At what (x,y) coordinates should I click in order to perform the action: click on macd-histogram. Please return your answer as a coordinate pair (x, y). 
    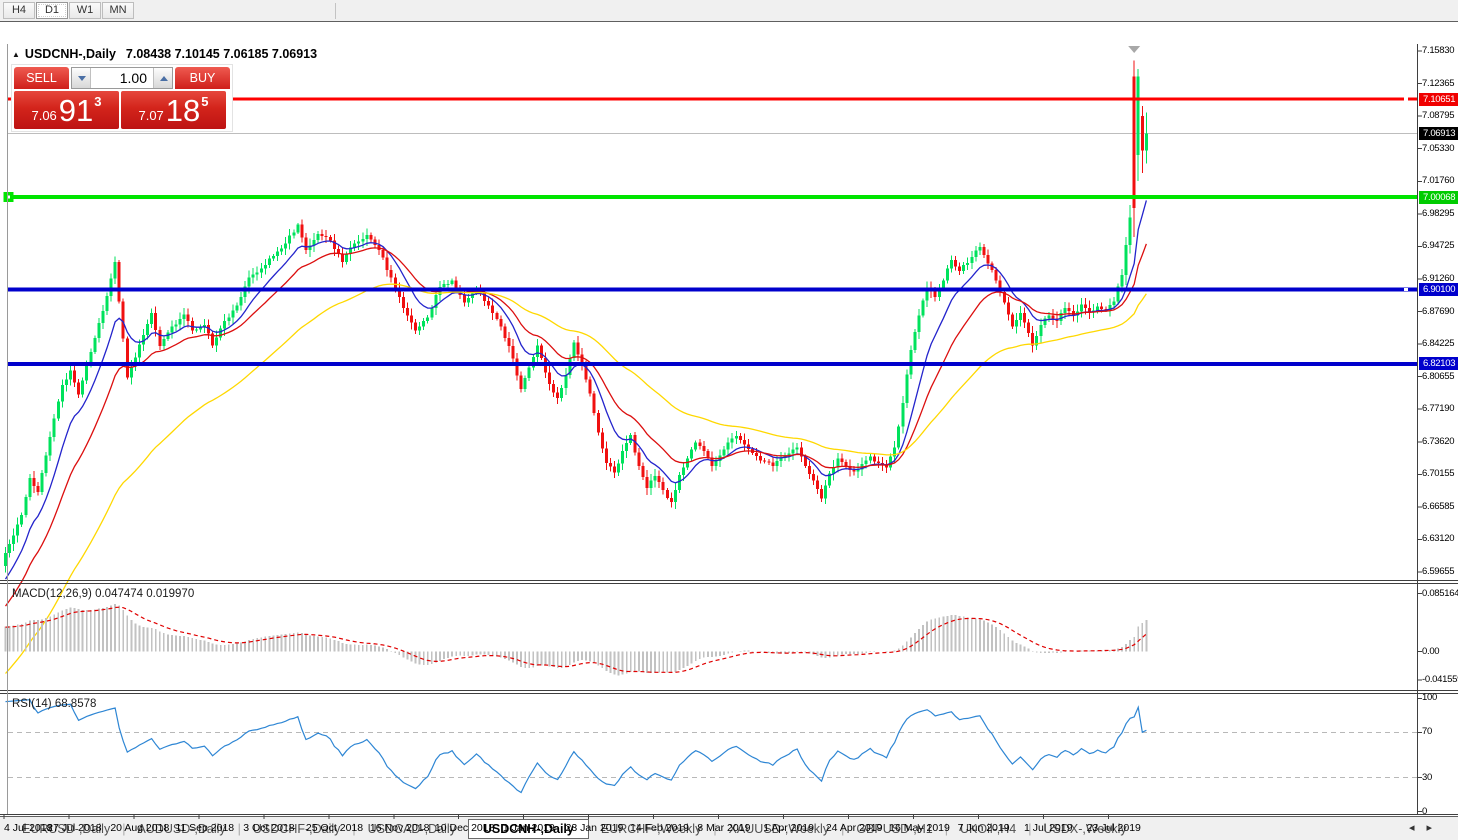
    Looking at the image, I should click on (576, 640).